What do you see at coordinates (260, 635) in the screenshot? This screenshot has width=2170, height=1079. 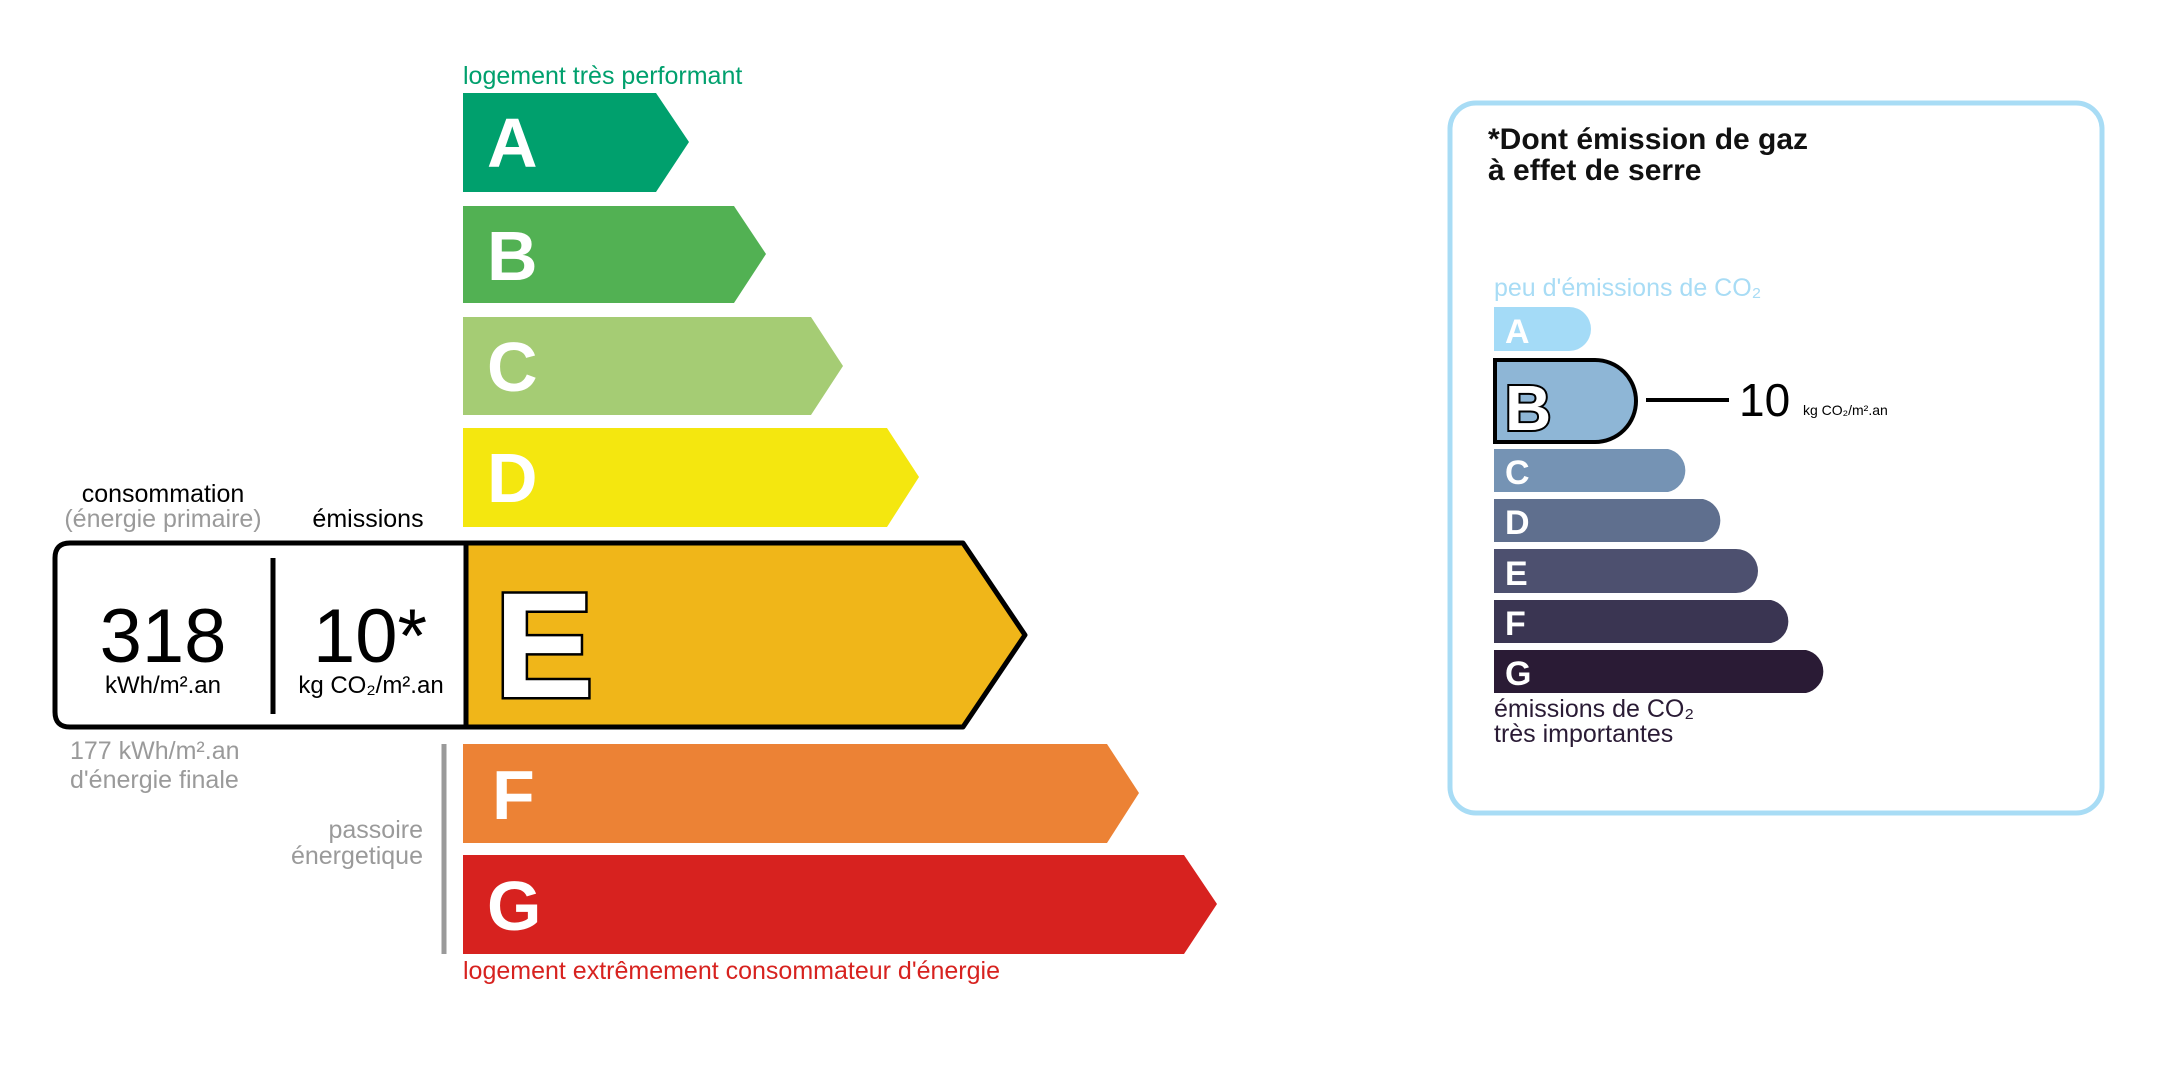 I see `value-box` at bounding box center [260, 635].